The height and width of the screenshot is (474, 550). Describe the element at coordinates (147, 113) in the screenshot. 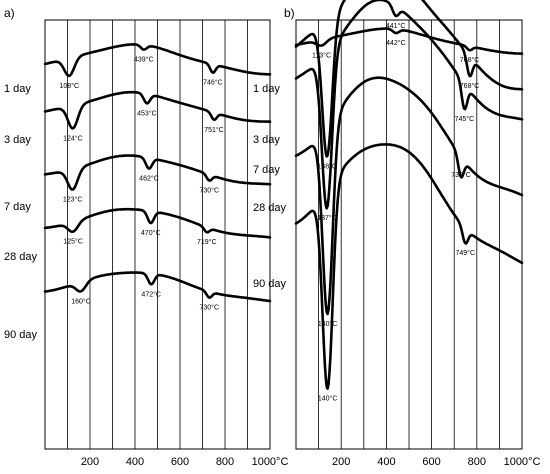

I see `peak-label: 453°C` at that location.